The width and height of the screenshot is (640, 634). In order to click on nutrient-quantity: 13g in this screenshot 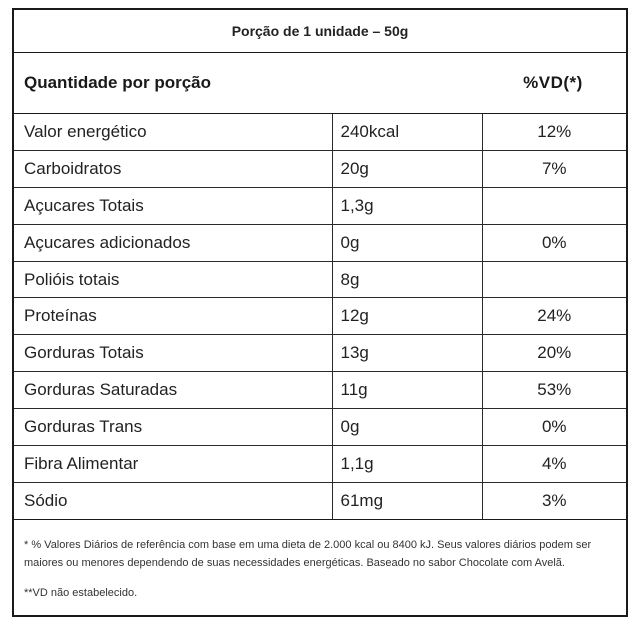, I will do `click(407, 353)`.